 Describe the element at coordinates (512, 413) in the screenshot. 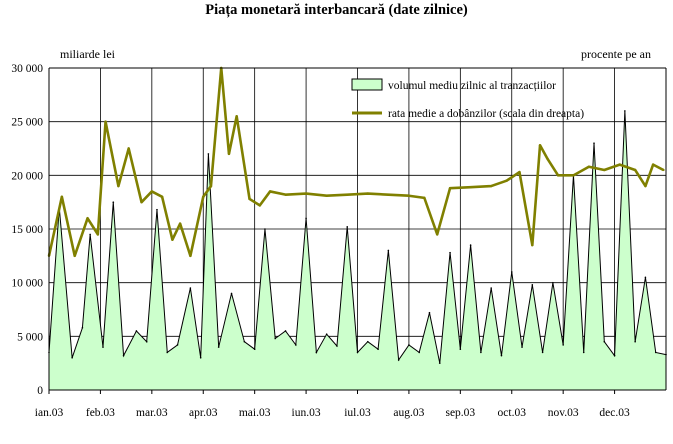

I see `x-tick-label: oct.03` at that location.